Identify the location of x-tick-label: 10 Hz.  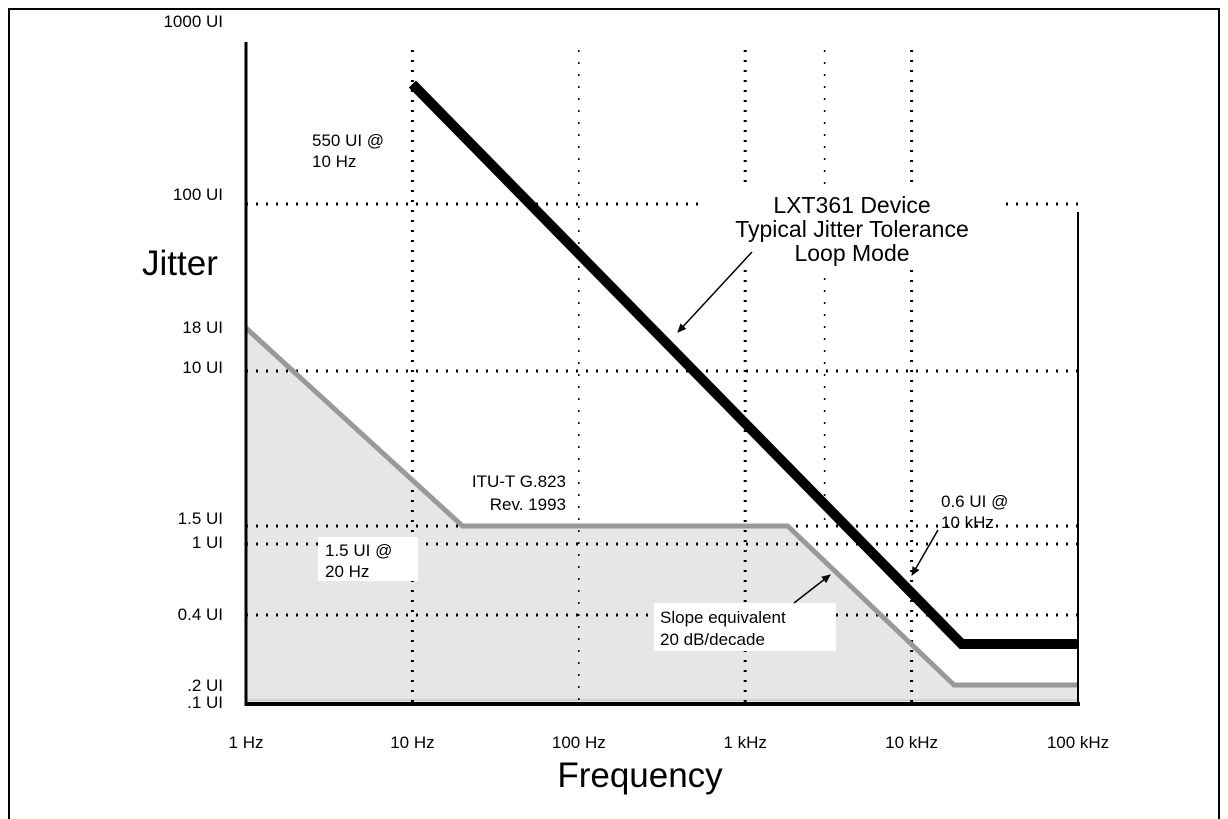
(412, 742).